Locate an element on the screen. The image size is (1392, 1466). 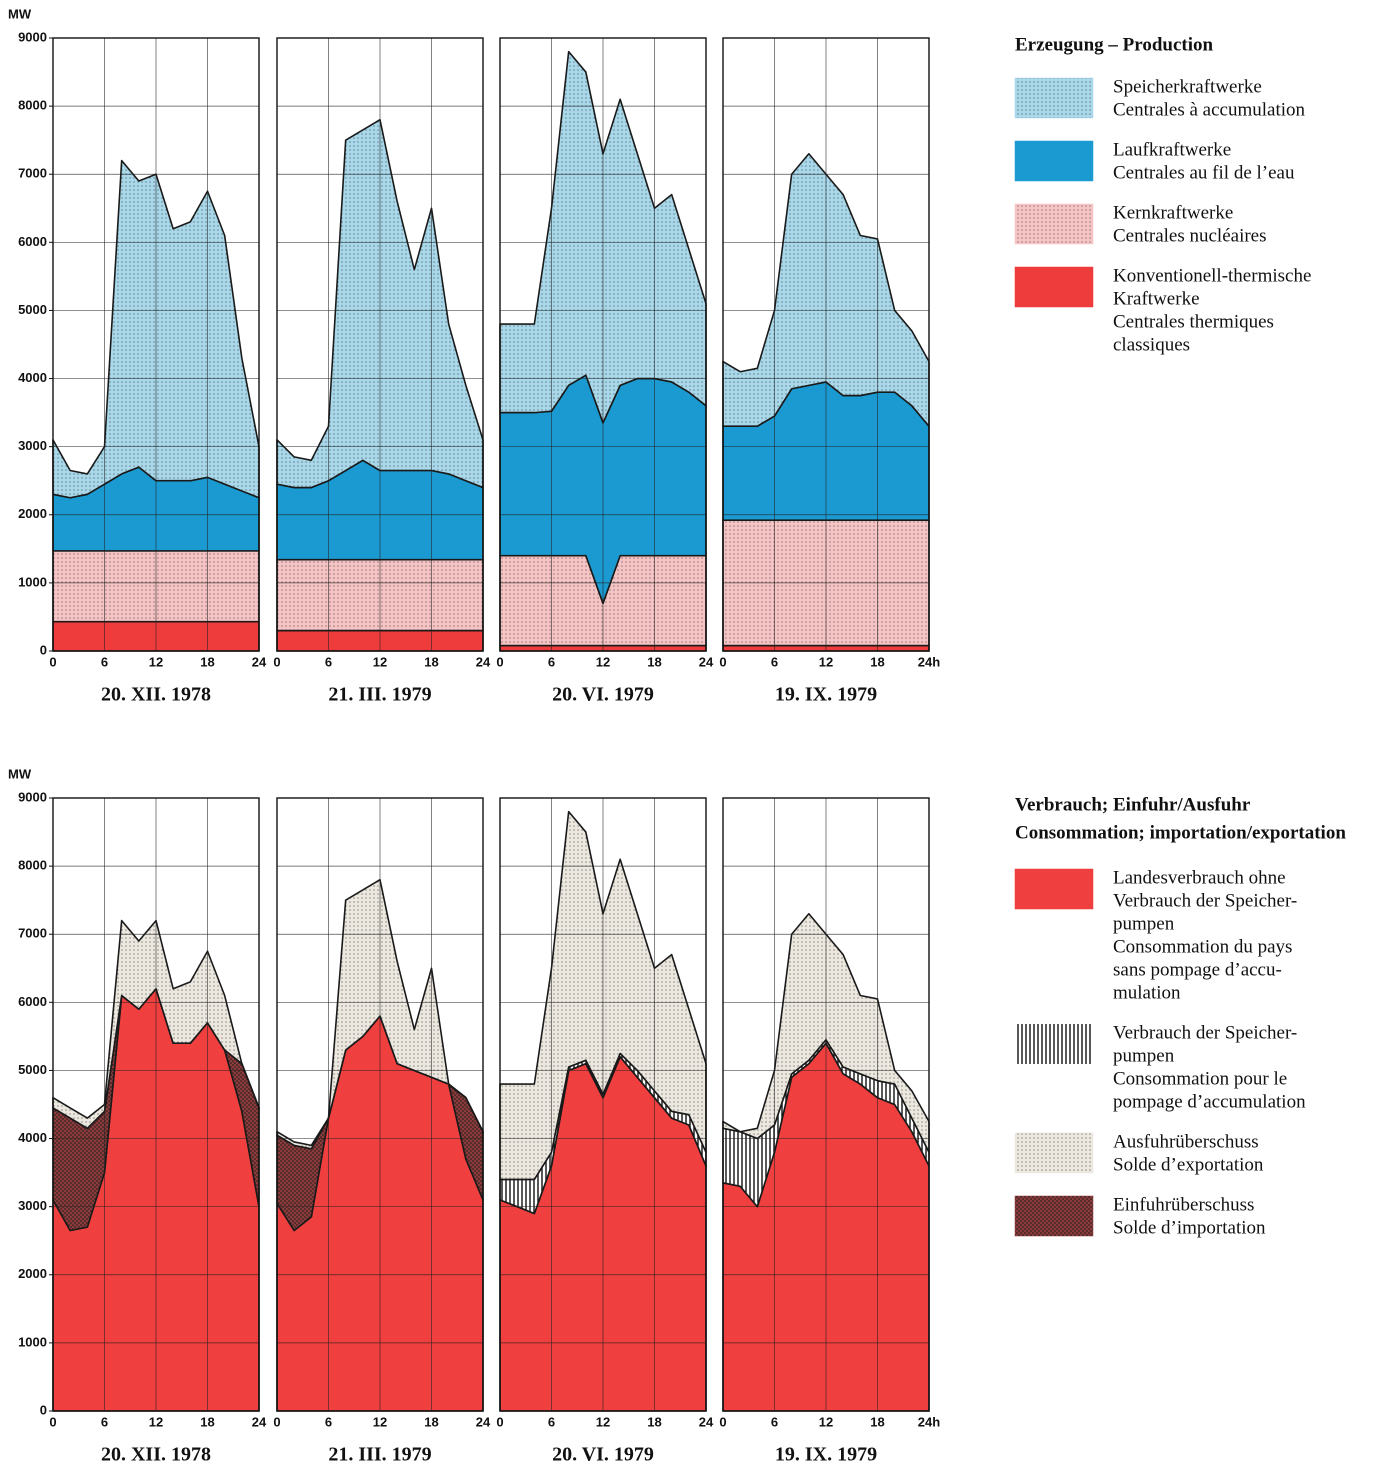
legend-label: Solde d’importation is located at coordinates (1189, 1227).